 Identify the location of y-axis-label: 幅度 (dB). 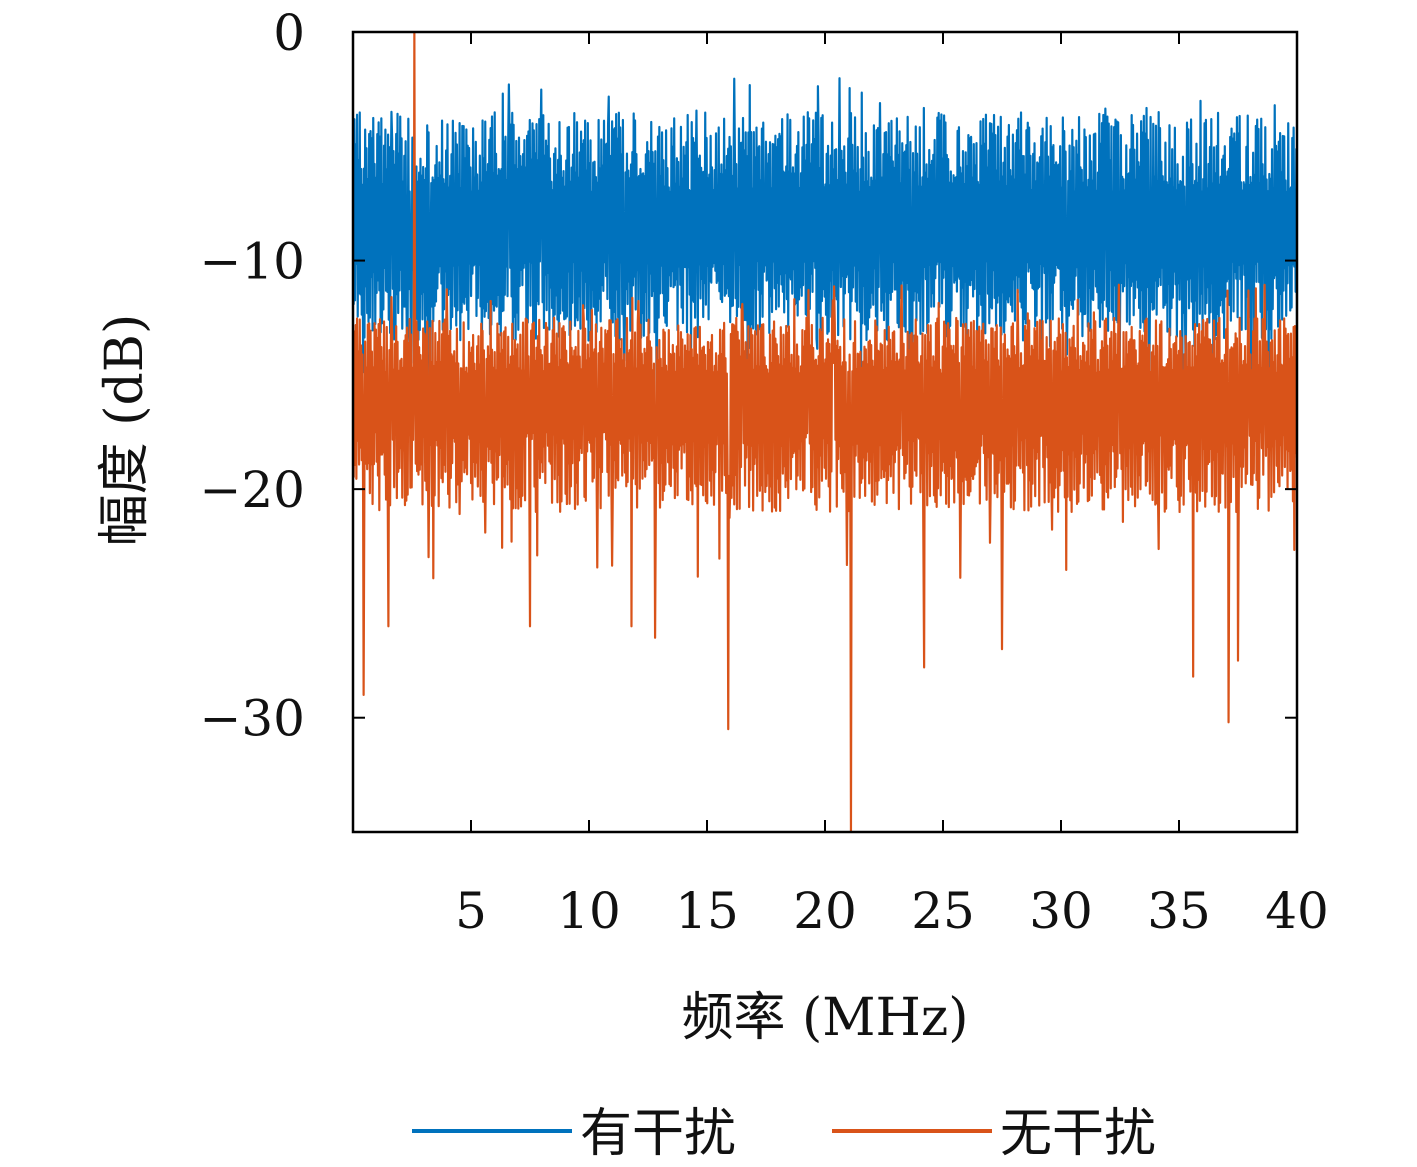
(125, 430).